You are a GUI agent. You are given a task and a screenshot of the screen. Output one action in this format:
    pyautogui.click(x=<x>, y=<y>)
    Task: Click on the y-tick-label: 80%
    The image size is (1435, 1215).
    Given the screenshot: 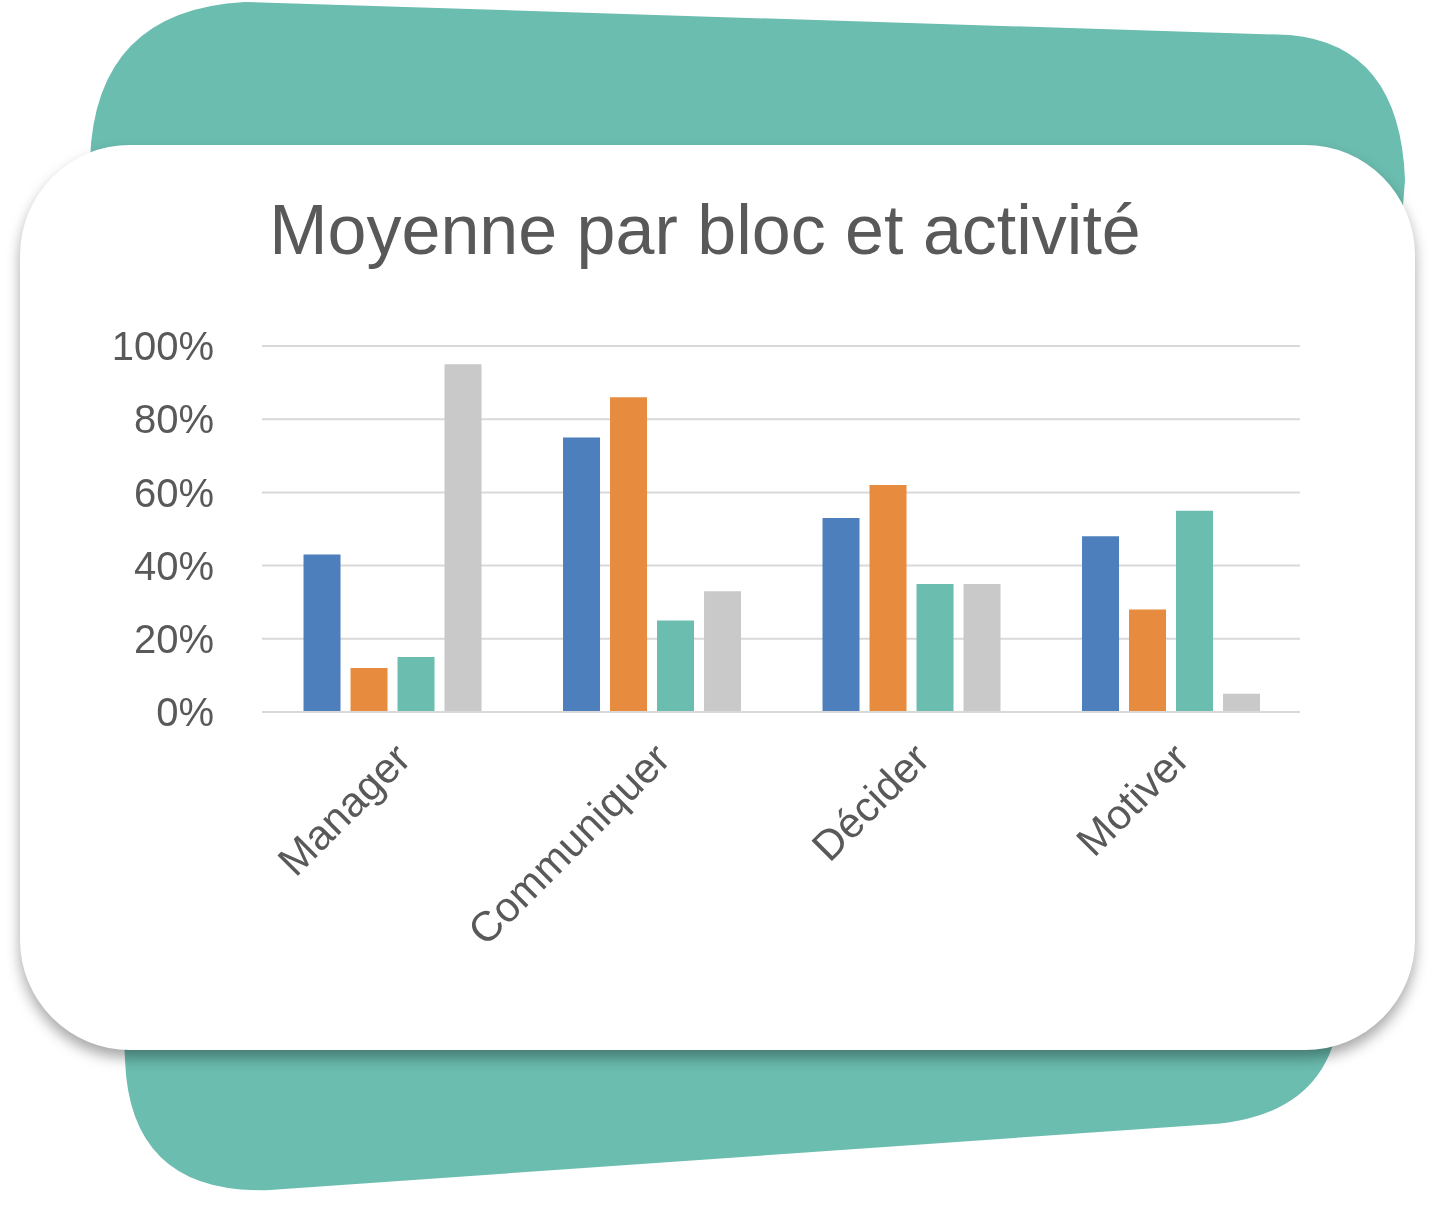 What is the action you would take?
    pyautogui.click(x=173, y=419)
    